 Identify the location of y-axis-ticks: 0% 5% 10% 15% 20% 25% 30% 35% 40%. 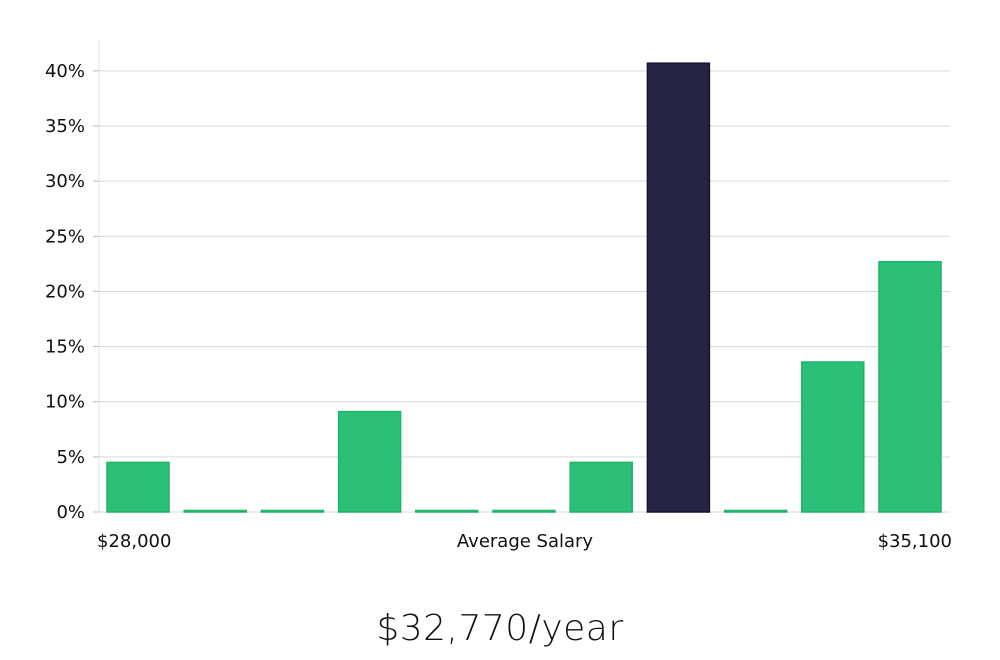
(72, 292).